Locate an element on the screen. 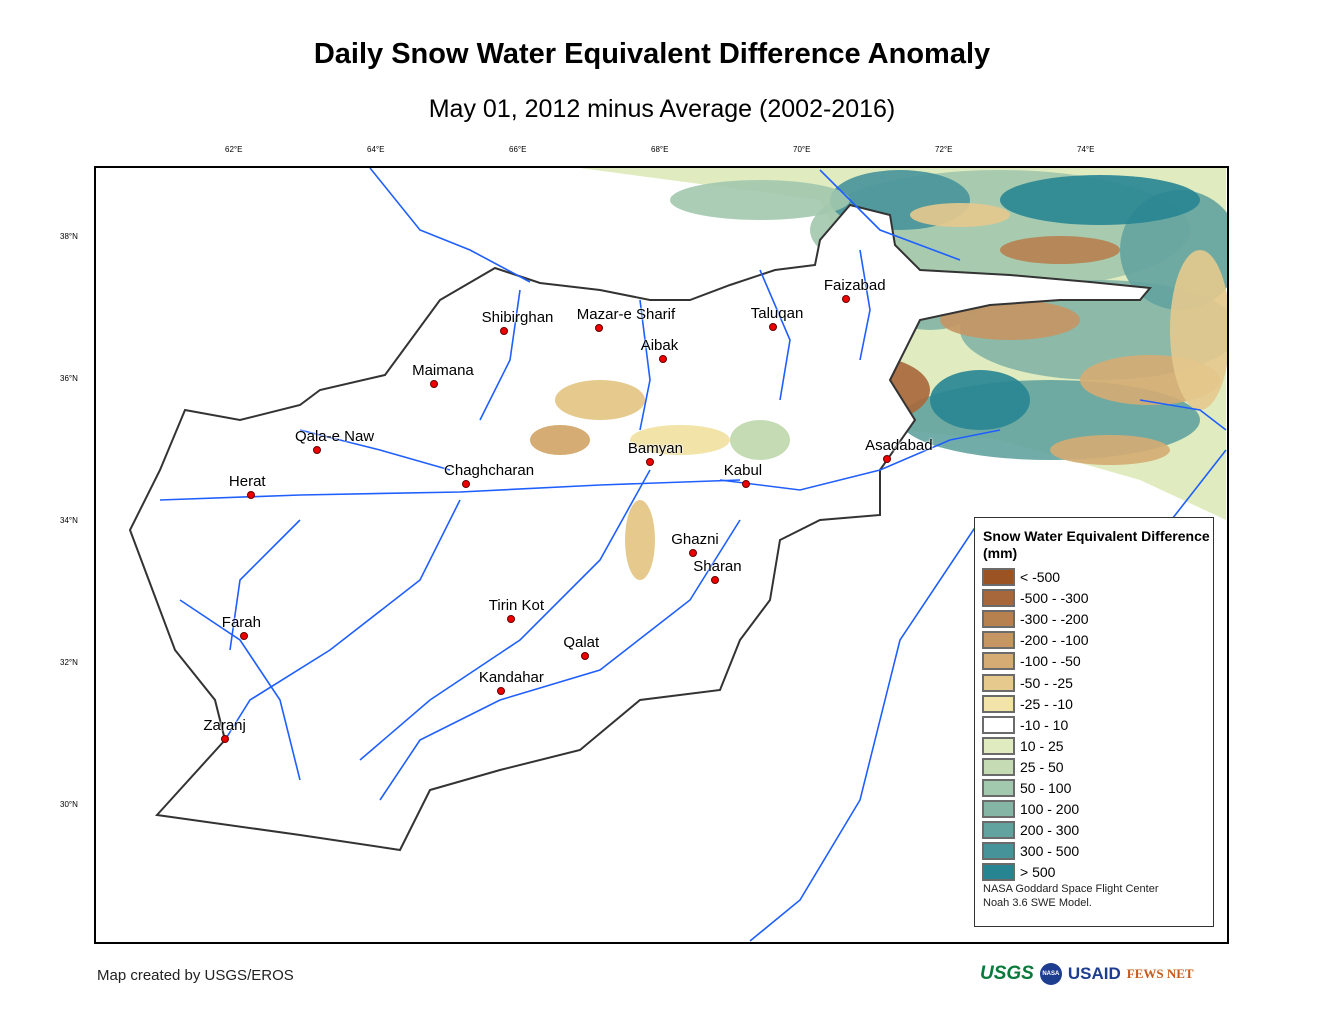 The height and width of the screenshot is (1020, 1320). nasa-logo: NASA is located at coordinates (1050, 974).